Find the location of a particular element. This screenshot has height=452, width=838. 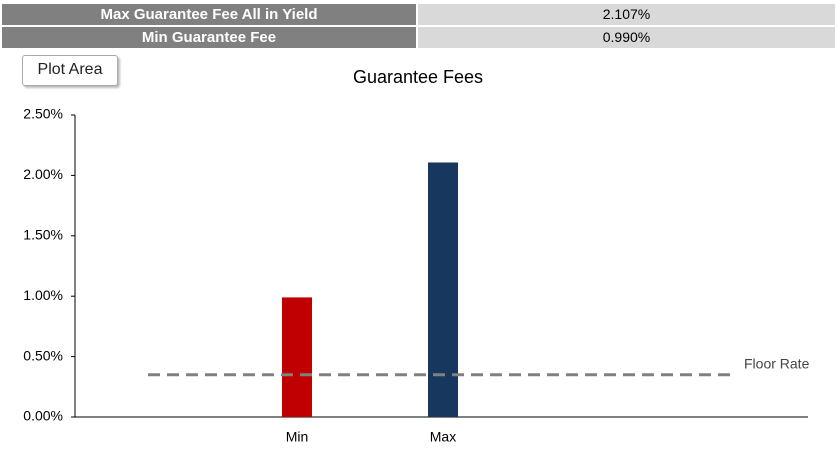

y-tick-label: 2.00% is located at coordinates (43, 174).